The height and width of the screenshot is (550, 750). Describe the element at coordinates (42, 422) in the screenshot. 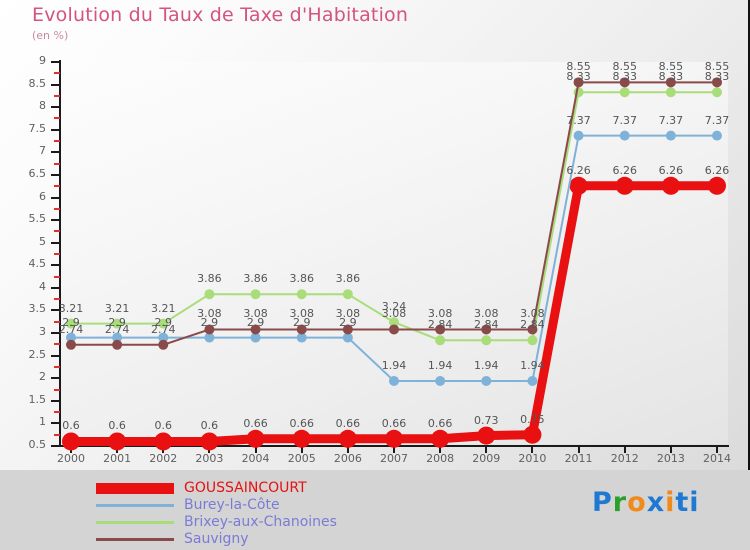

I see `y-tick-label: 1` at that location.